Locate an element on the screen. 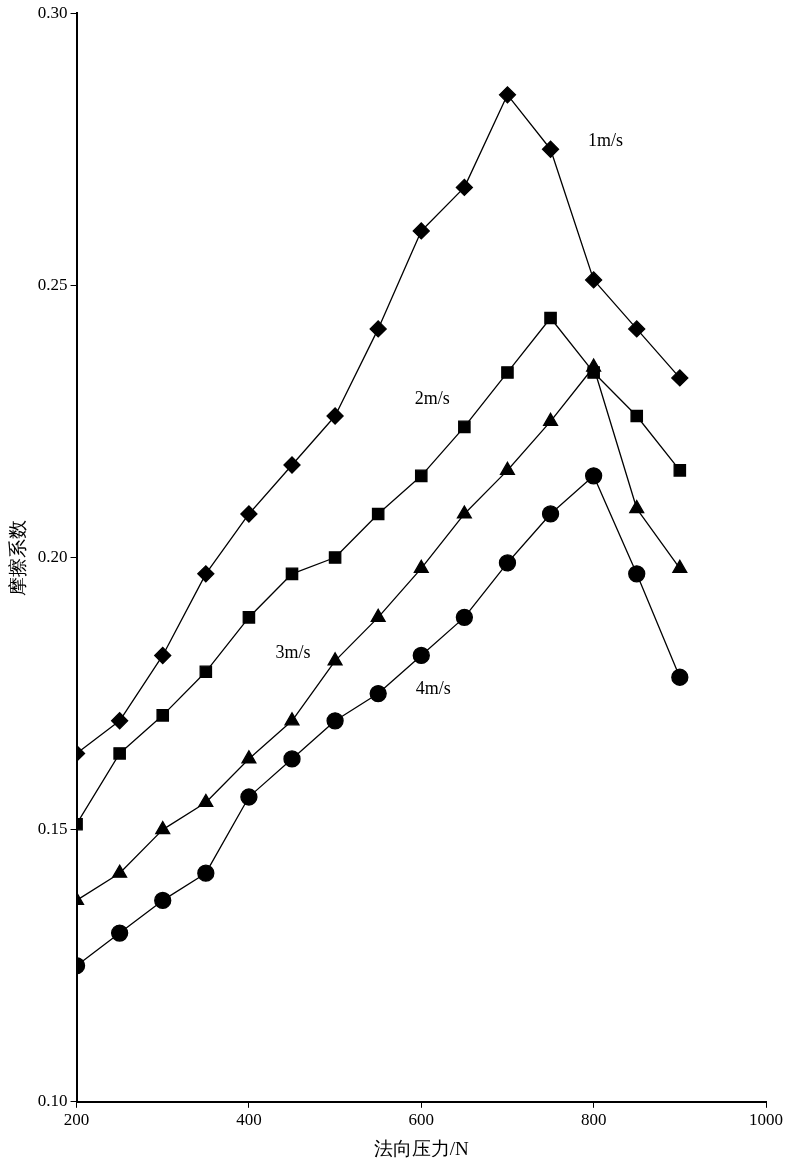  x-tick-label: 400 is located at coordinates (249, 1120).